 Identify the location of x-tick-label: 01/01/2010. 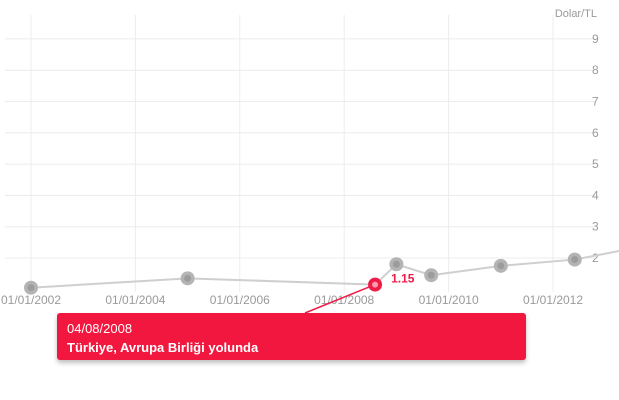
(449, 300).